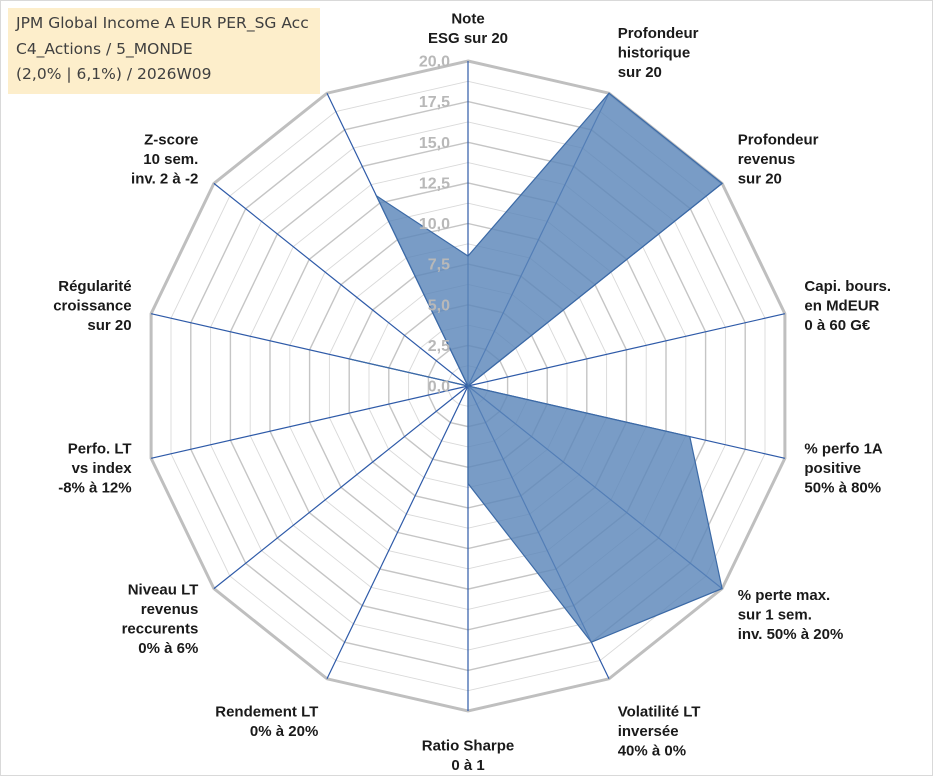  I want to click on tick-label: 0,0, so click(439, 387).